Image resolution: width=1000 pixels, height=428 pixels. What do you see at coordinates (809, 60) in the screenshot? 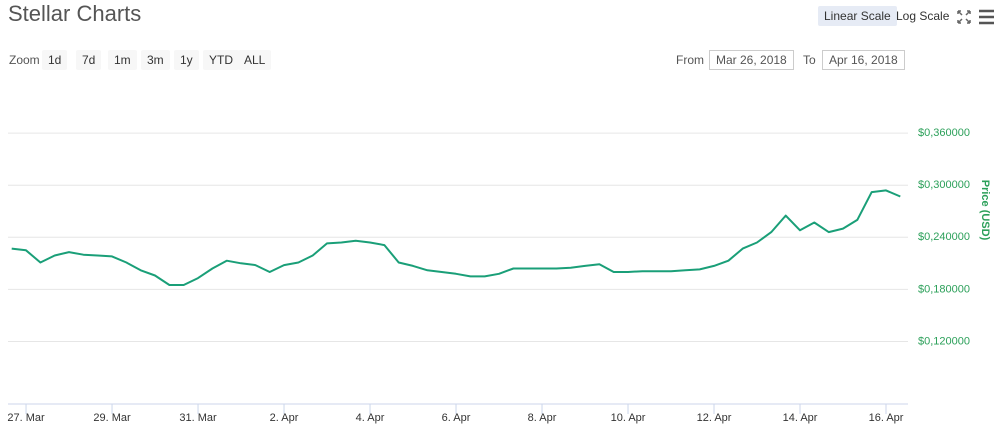
I see `to-label: To` at bounding box center [809, 60].